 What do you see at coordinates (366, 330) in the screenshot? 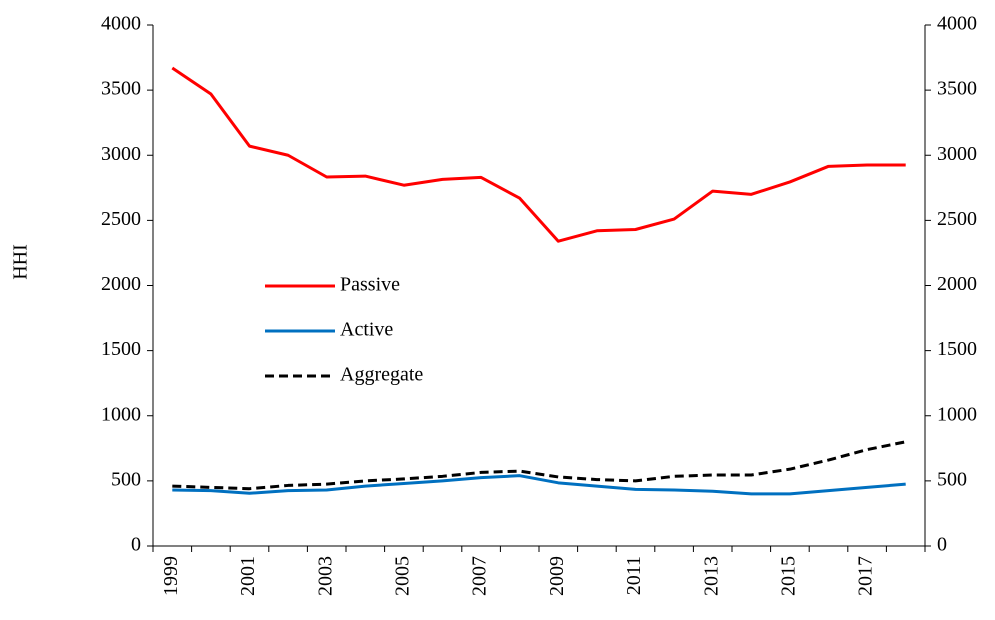
I see `legend-label: Active` at bounding box center [366, 330].